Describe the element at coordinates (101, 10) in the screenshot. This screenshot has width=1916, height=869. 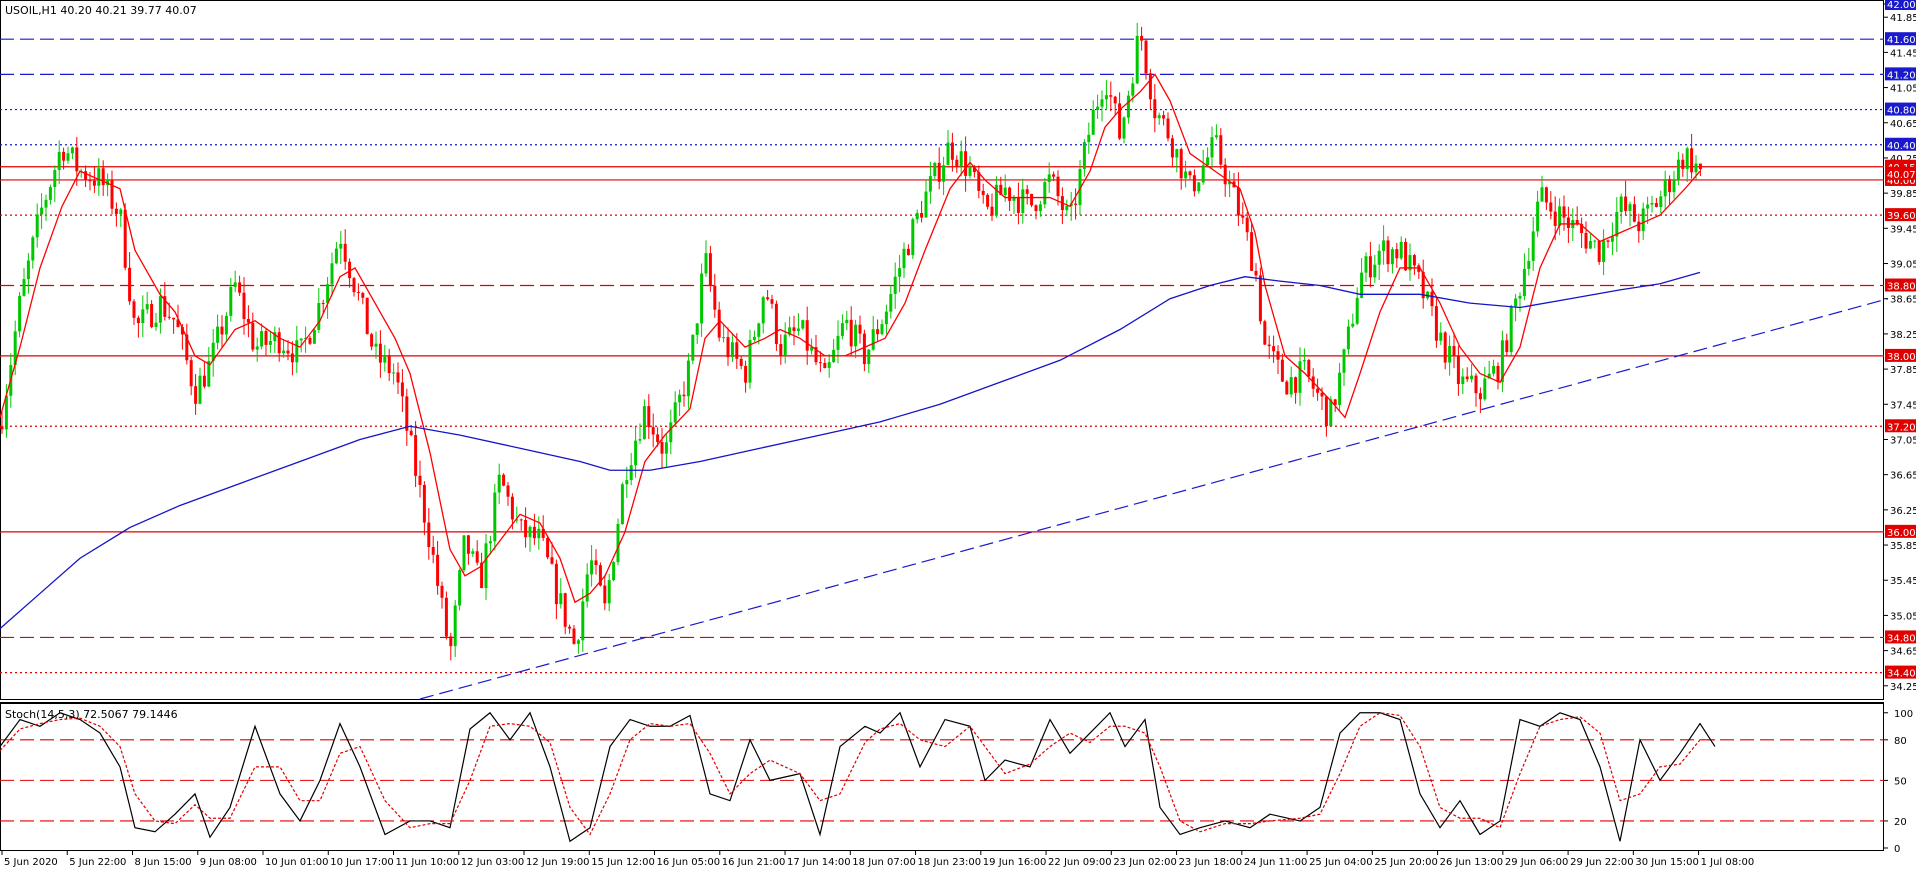
I see `symbol-info: USOIL,H1 40.20 40.21 39.77 40.07` at that location.